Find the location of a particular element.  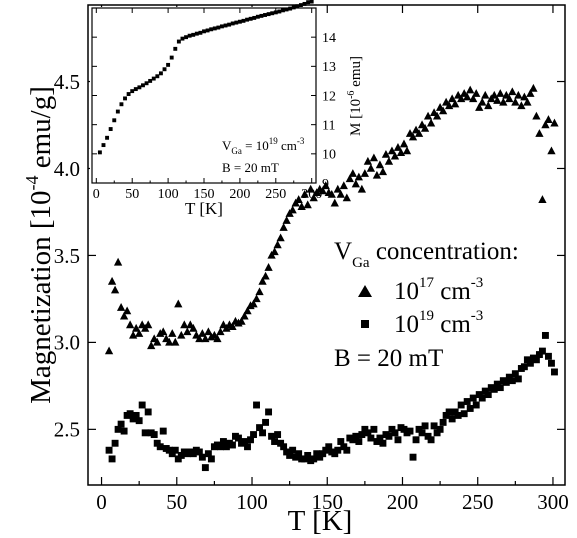

inset-annotation-concentration: VGa = 1019 cm-3 is located at coordinates (263, 146).